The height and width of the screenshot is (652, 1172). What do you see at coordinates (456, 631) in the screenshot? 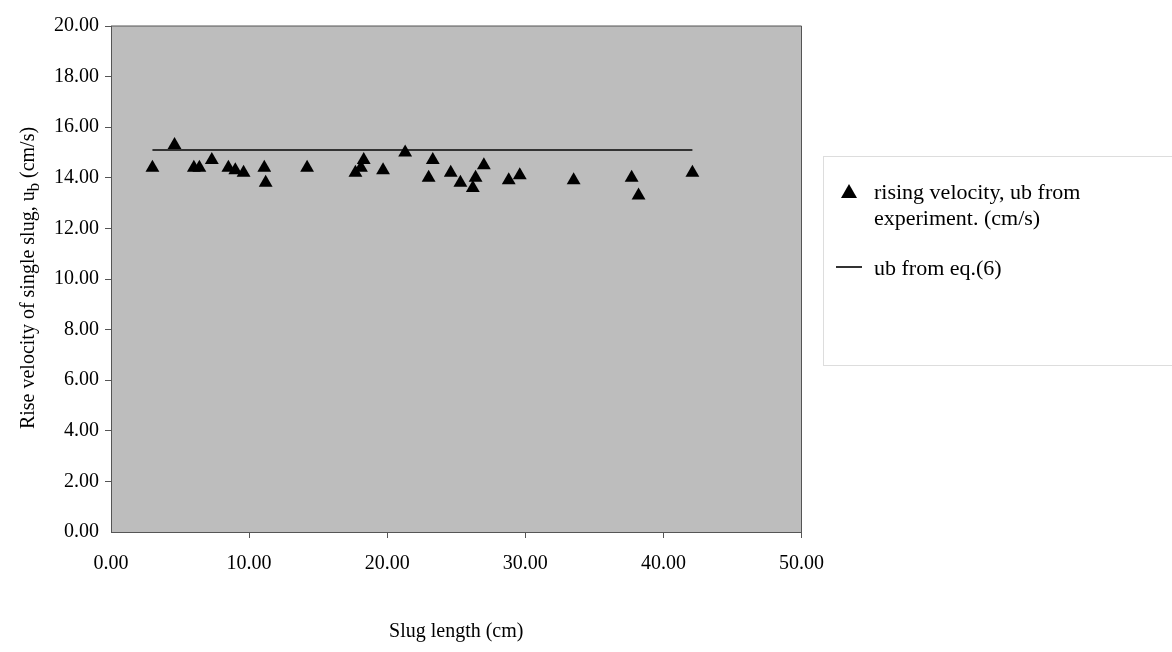
I see `x-axis-title: Slug length (cm)` at bounding box center [456, 631].